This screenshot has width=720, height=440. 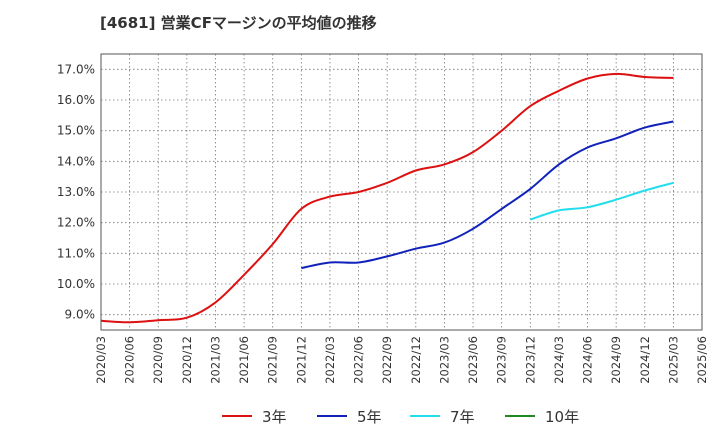 I want to click on legend-label: 5年, so click(x=369, y=416).